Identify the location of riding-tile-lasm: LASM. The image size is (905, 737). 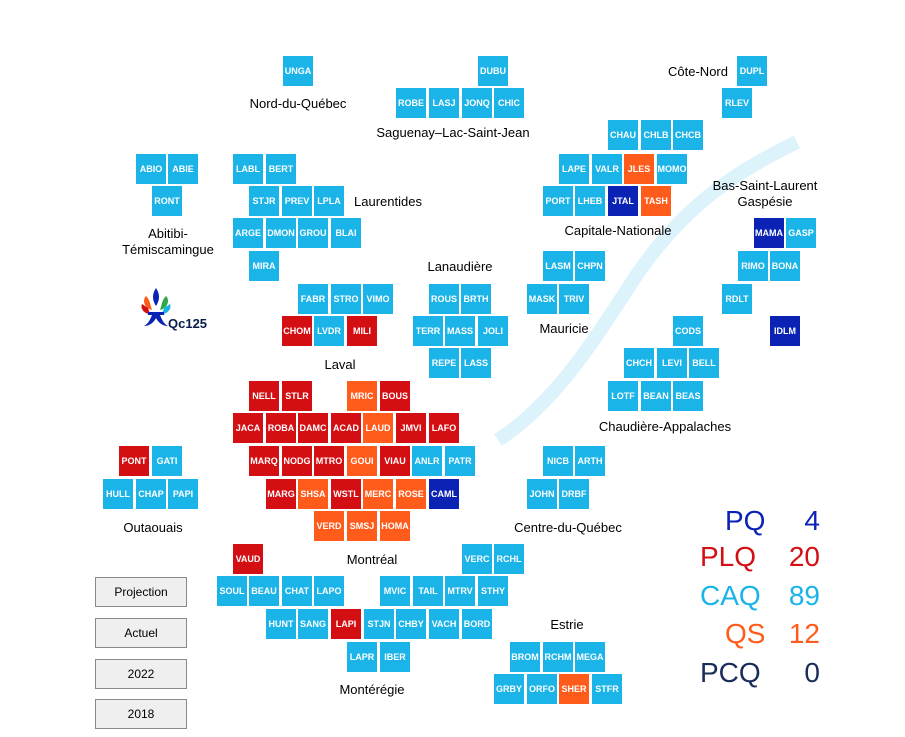
(558, 266).